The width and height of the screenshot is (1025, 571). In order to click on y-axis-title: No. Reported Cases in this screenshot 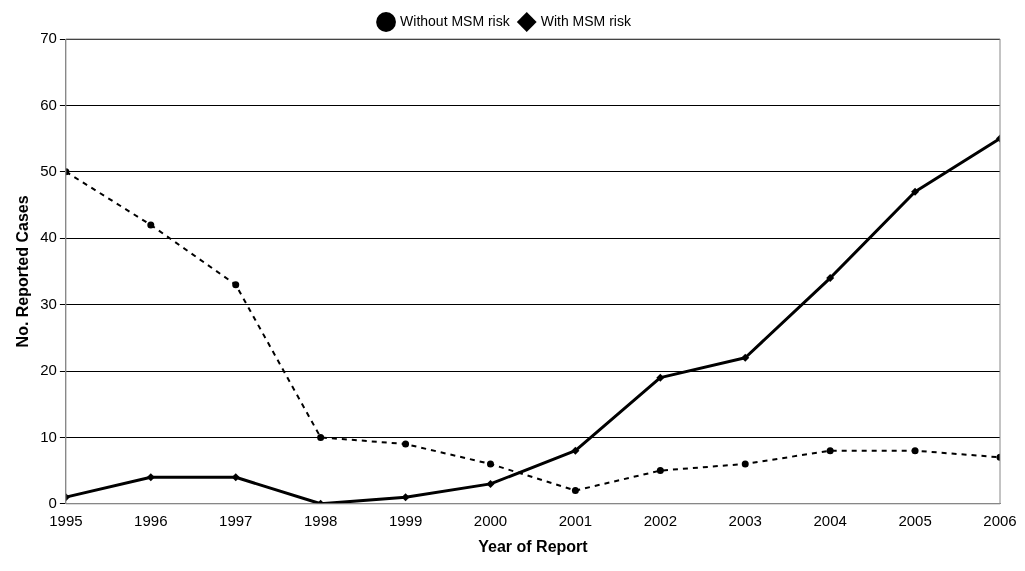, I will do `click(23, 271)`.